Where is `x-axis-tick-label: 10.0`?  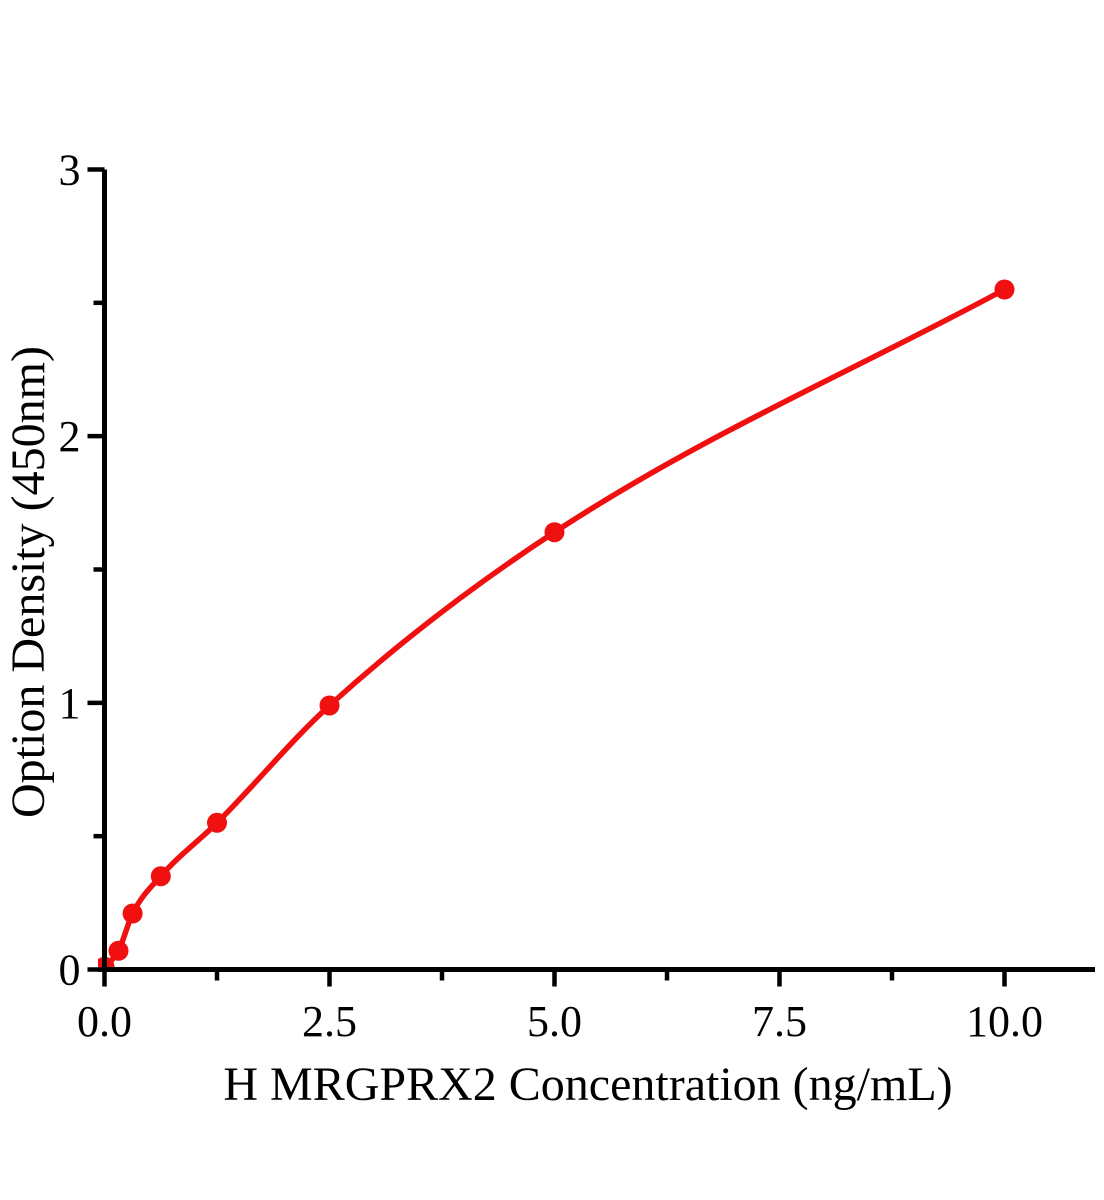 x-axis-tick-label: 10.0 is located at coordinates (1004, 1021).